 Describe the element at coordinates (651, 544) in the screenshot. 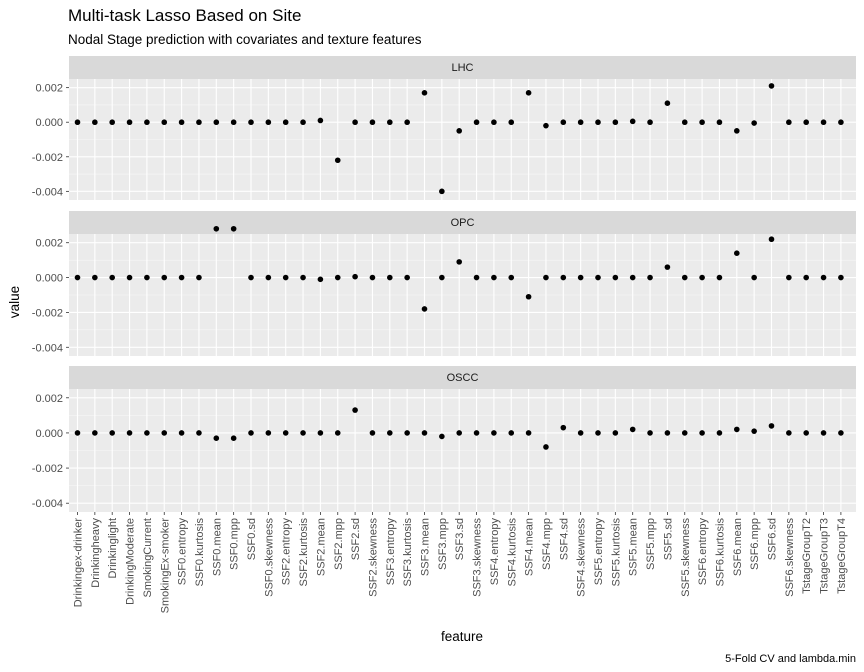

I see `x-tick-label: SSF5.mpp` at that location.